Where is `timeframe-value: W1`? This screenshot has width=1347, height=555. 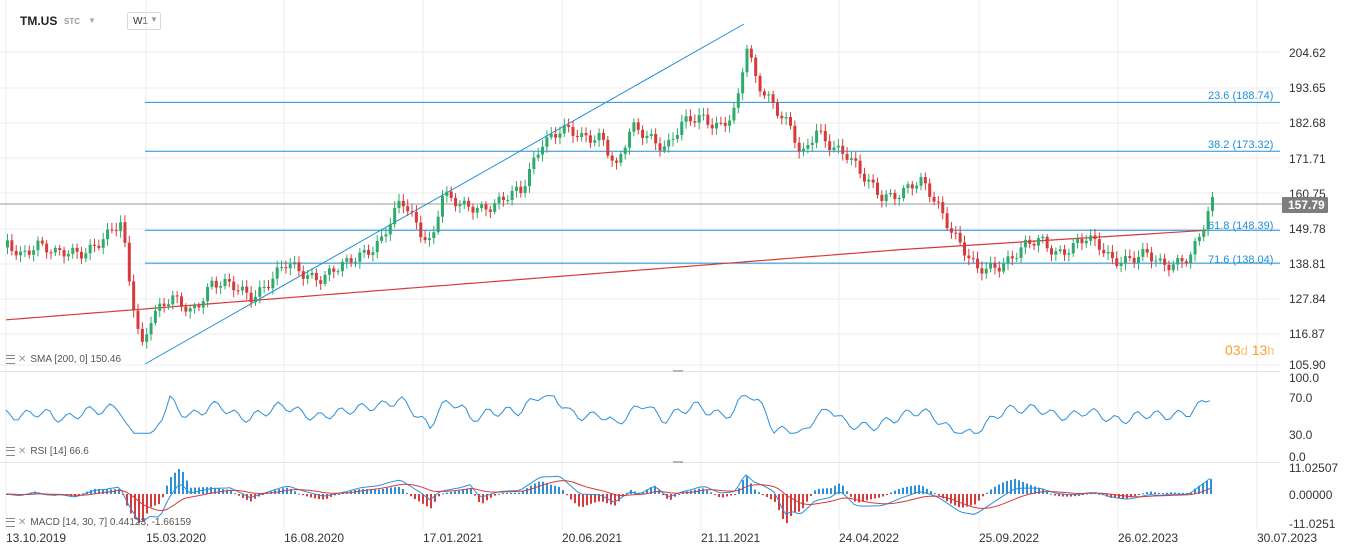
timeframe-value: W1 is located at coordinates (140, 21).